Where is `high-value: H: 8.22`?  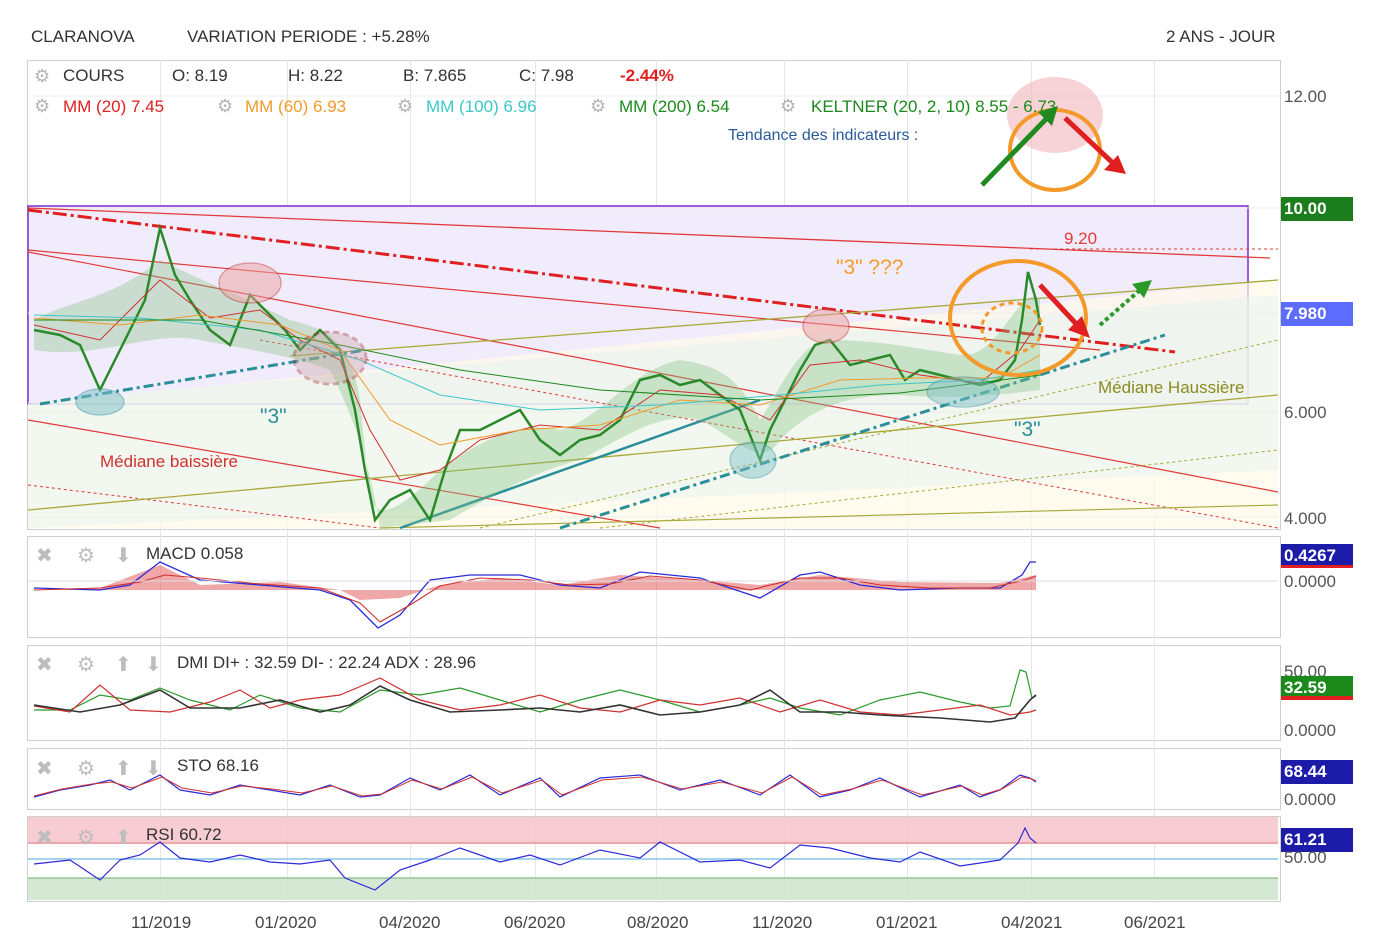
high-value: H: 8.22 is located at coordinates (315, 75).